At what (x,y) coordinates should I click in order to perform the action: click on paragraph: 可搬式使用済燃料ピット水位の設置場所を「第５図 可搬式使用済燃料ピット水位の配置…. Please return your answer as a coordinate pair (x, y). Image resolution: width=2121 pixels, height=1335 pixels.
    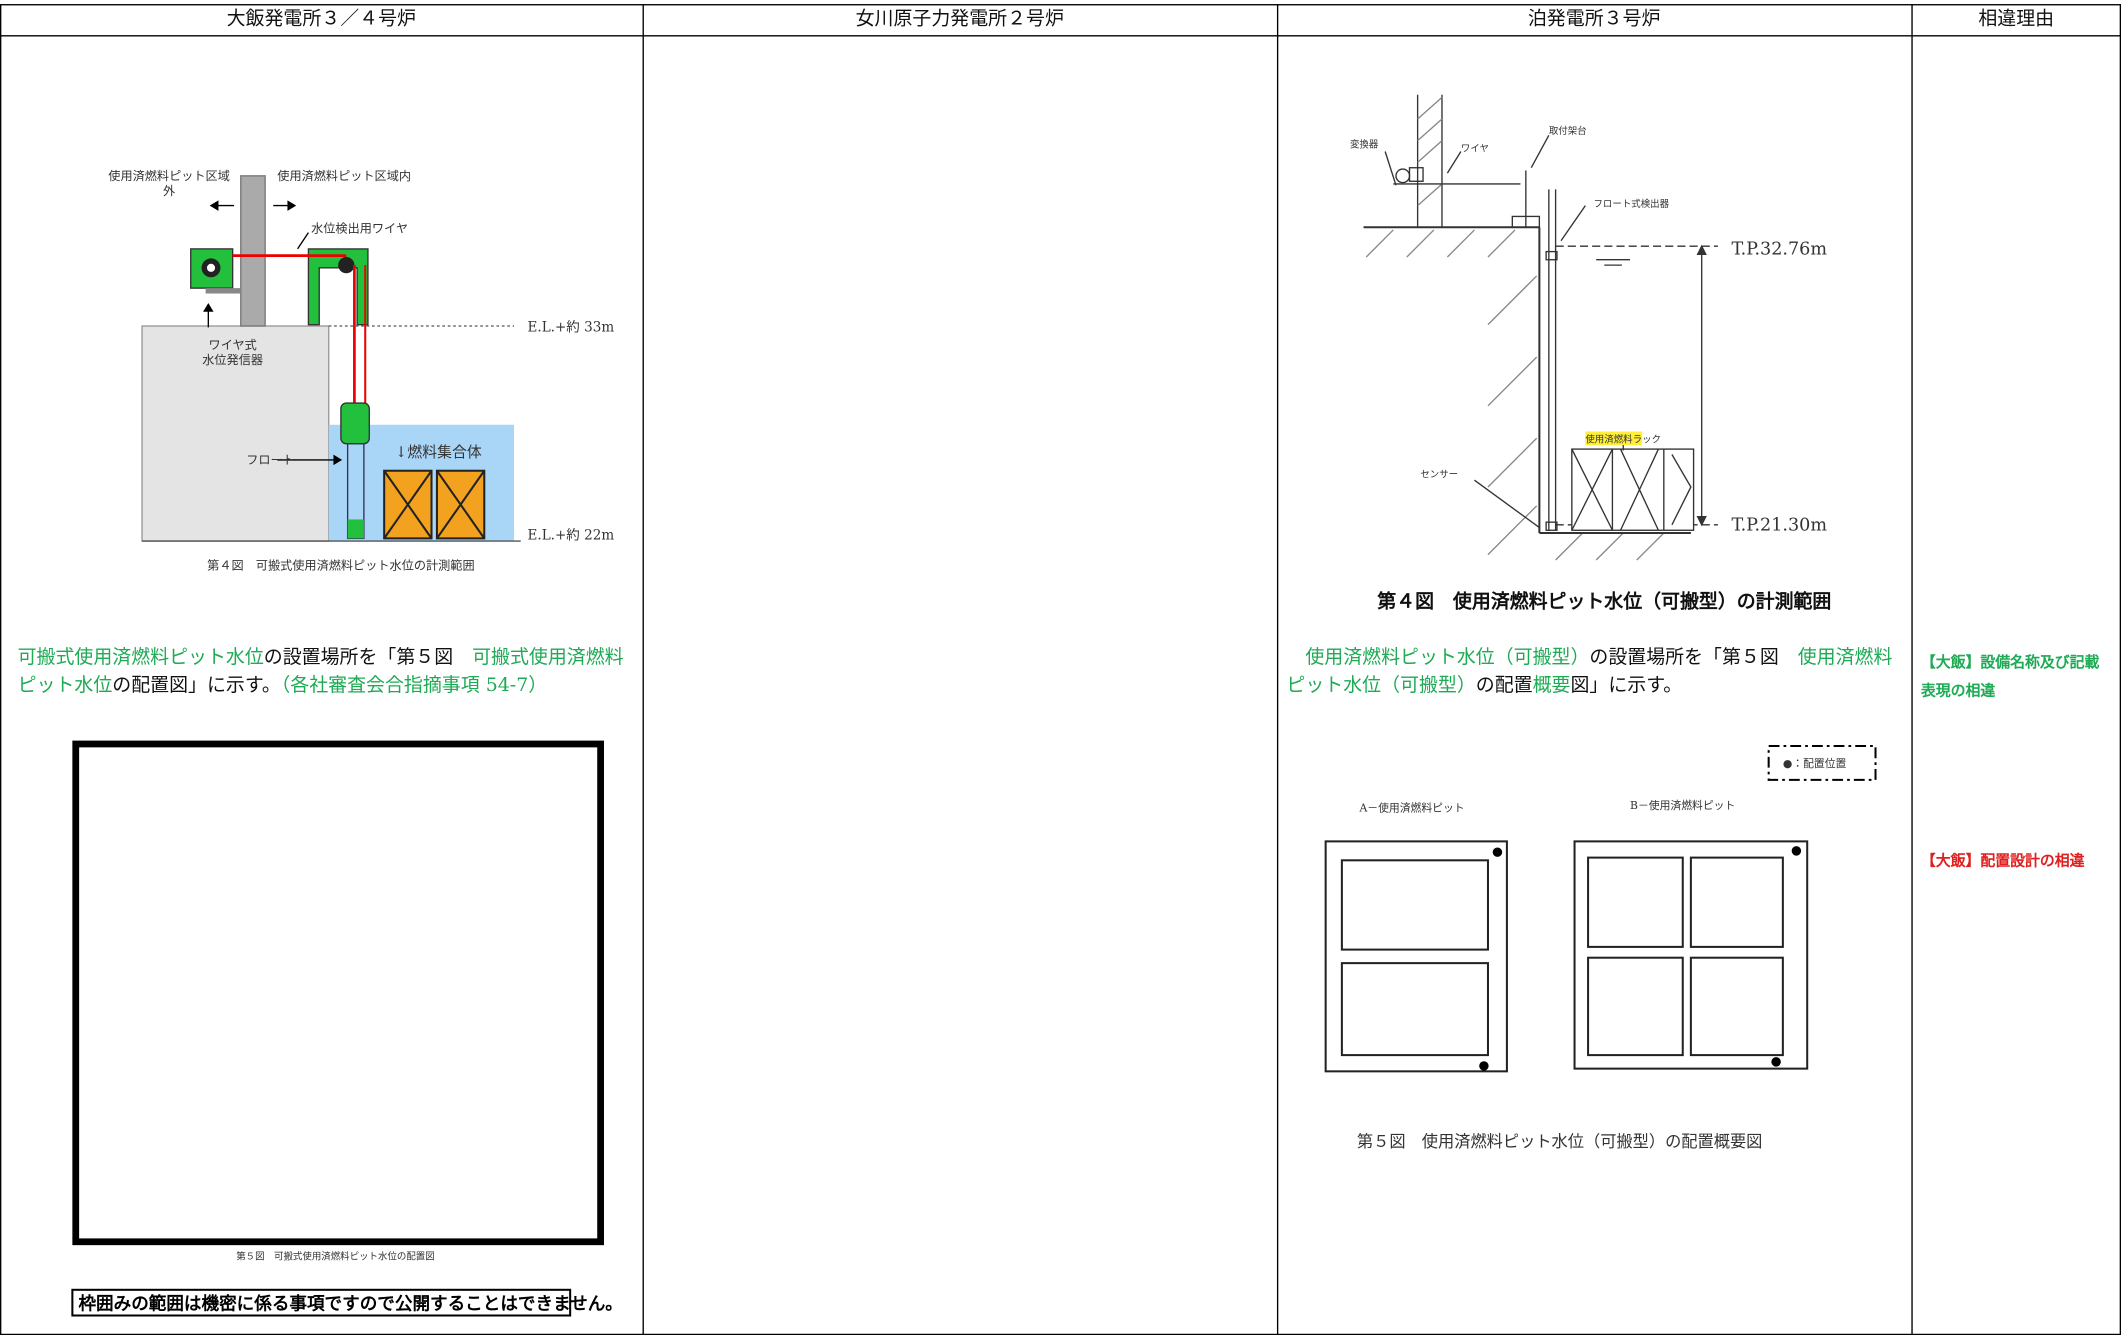
    Looking at the image, I should click on (328, 672).